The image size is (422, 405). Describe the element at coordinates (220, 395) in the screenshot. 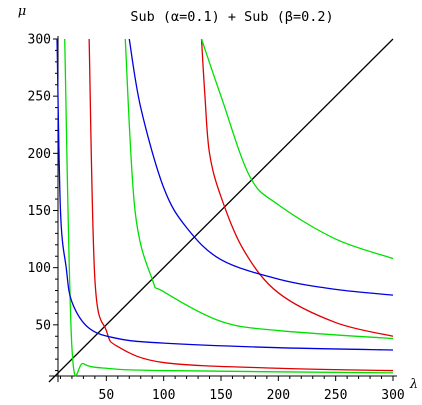

I see `x-tick-label: 150` at that location.